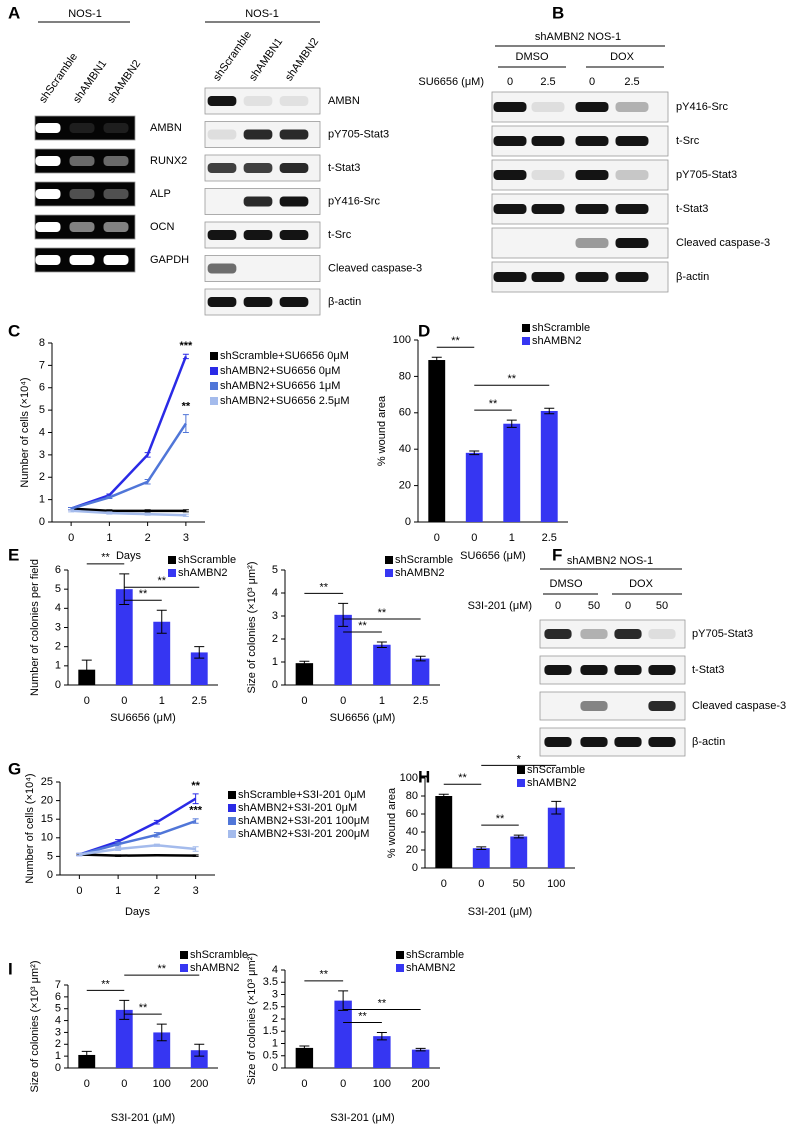 This screenshot has height=1133, width=787. What do you see at coordinates (558, 12) in the screenshot?
I see `panel-letter: B` at bounding box center [558, 12].